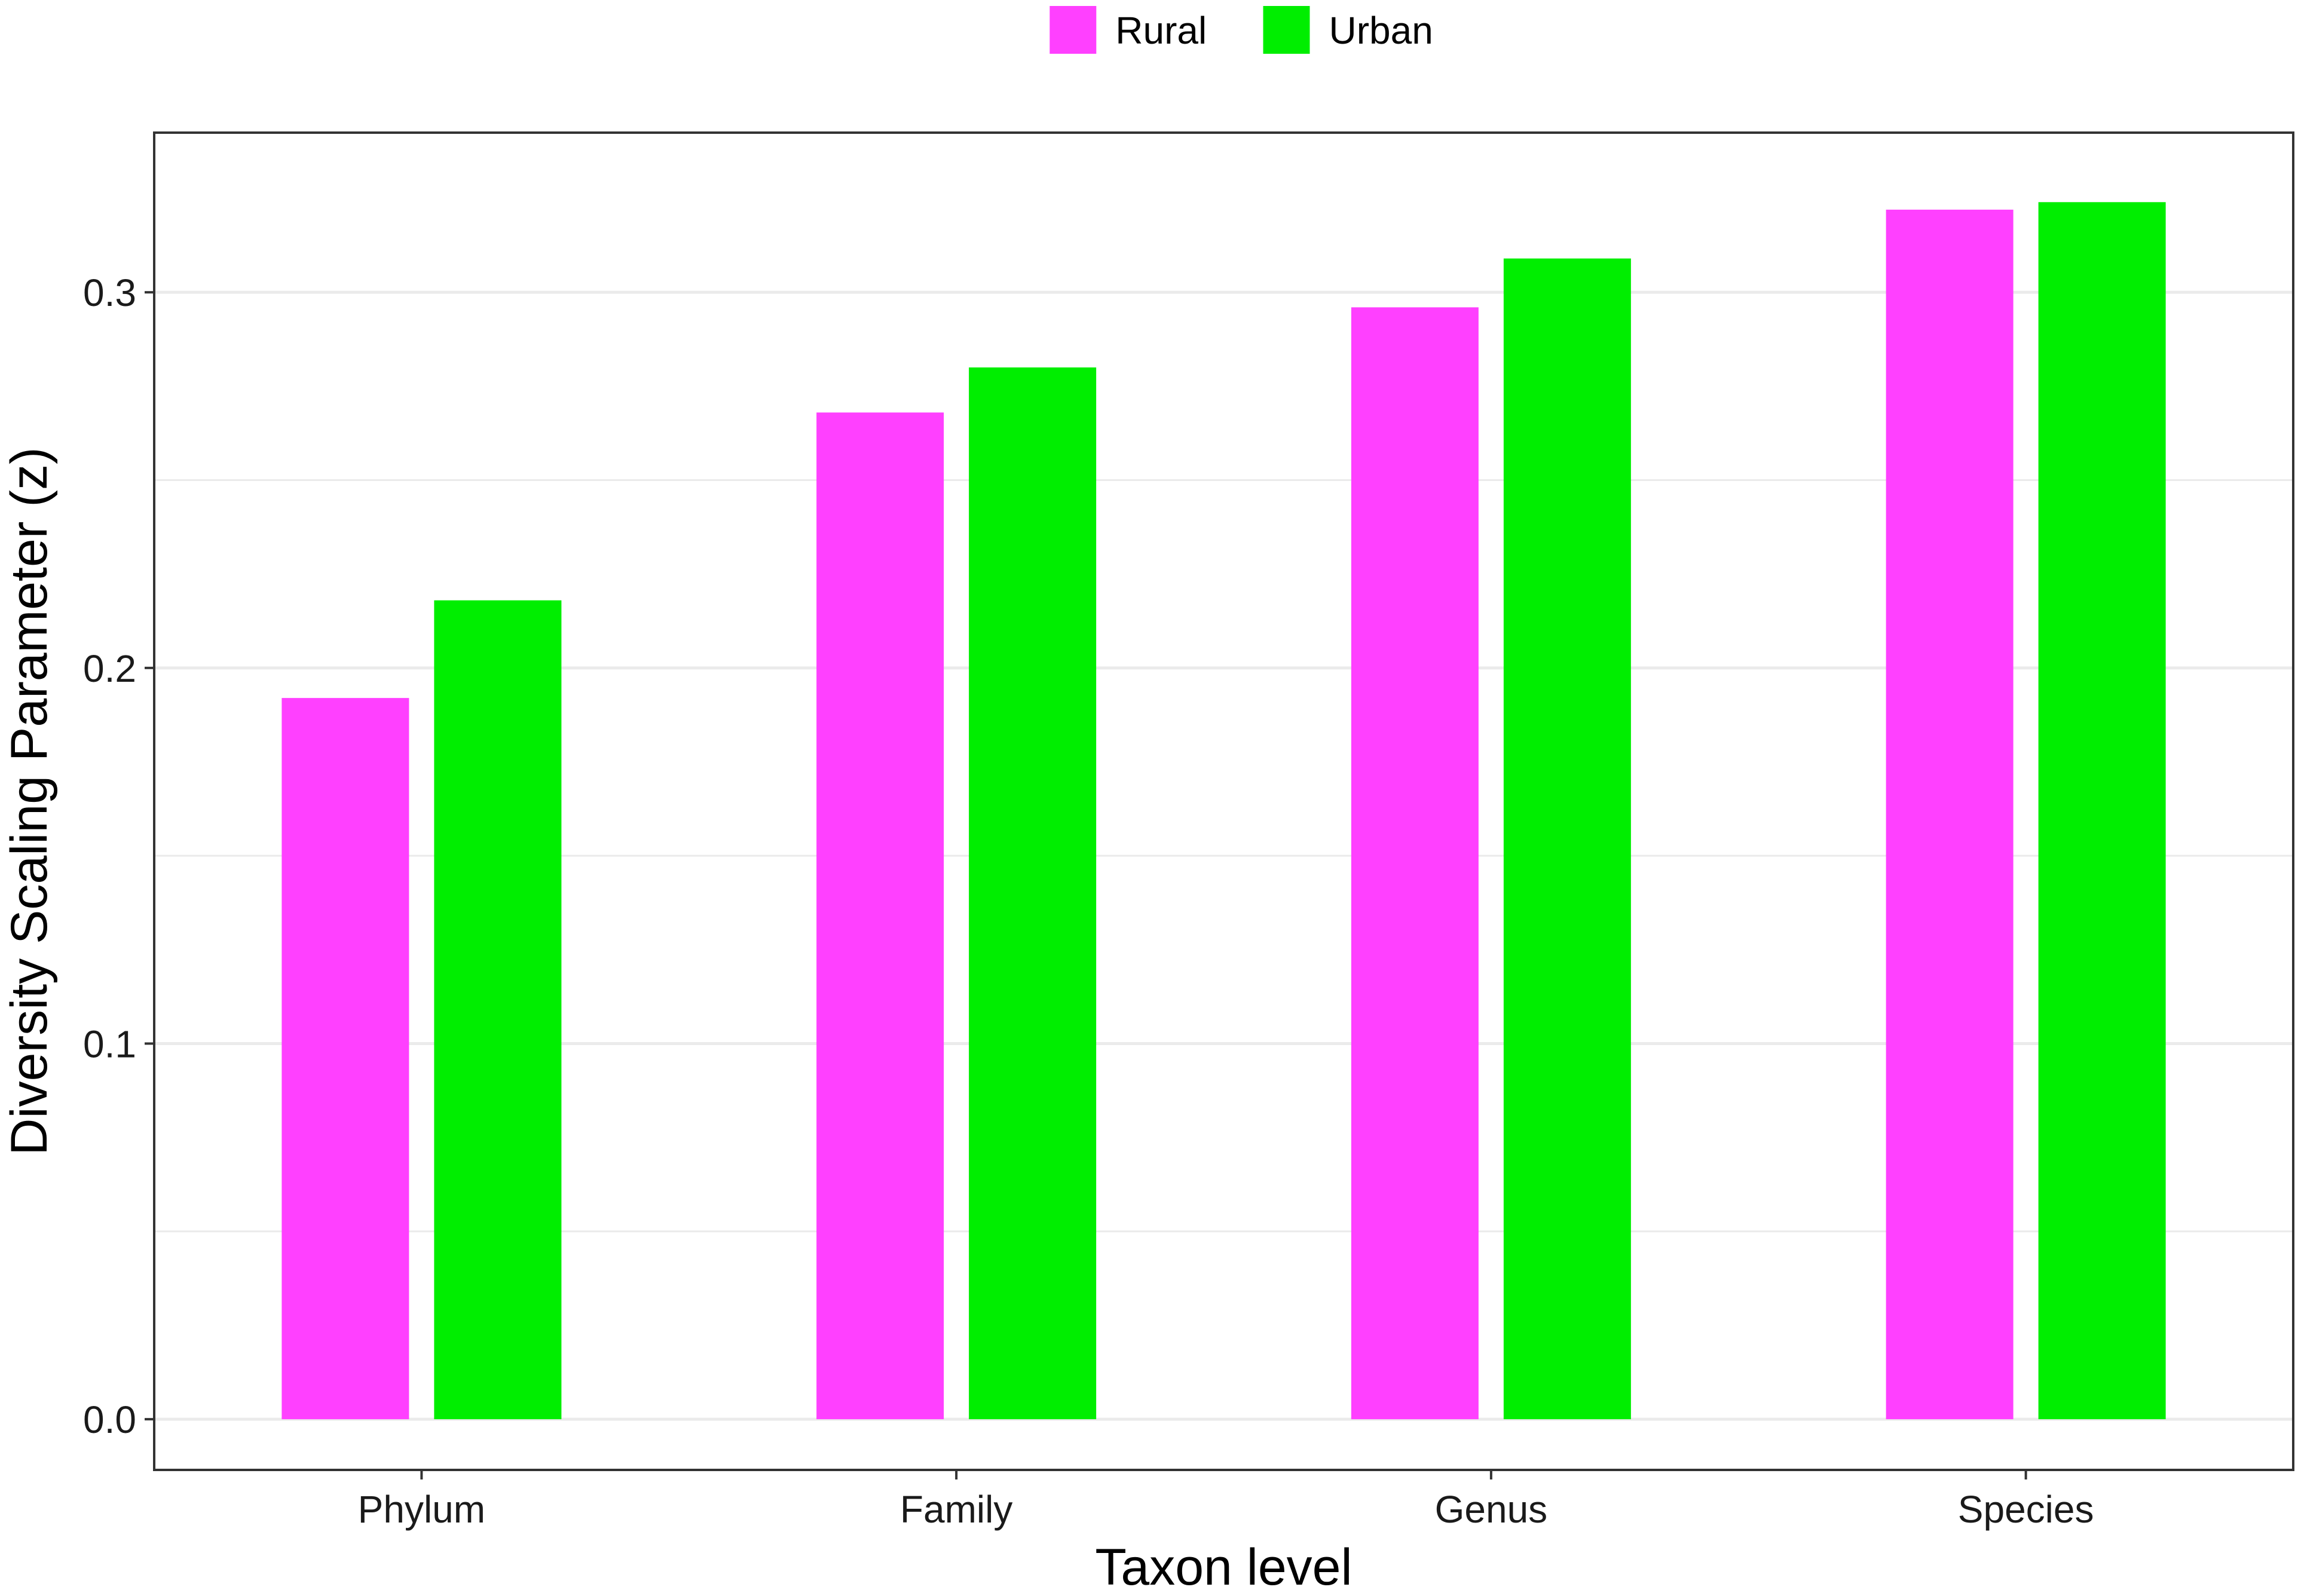 This screenshot has width=2301, height=1596. Describe the element at coordinates (1073, 30) in the screenshot. I see `legend-key-rural` at that location.